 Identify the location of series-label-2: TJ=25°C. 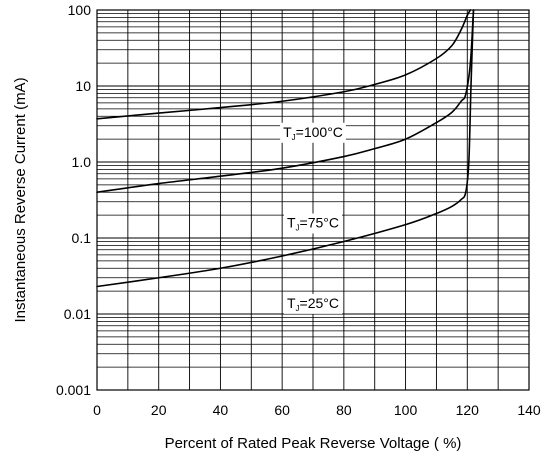
(313, 304).